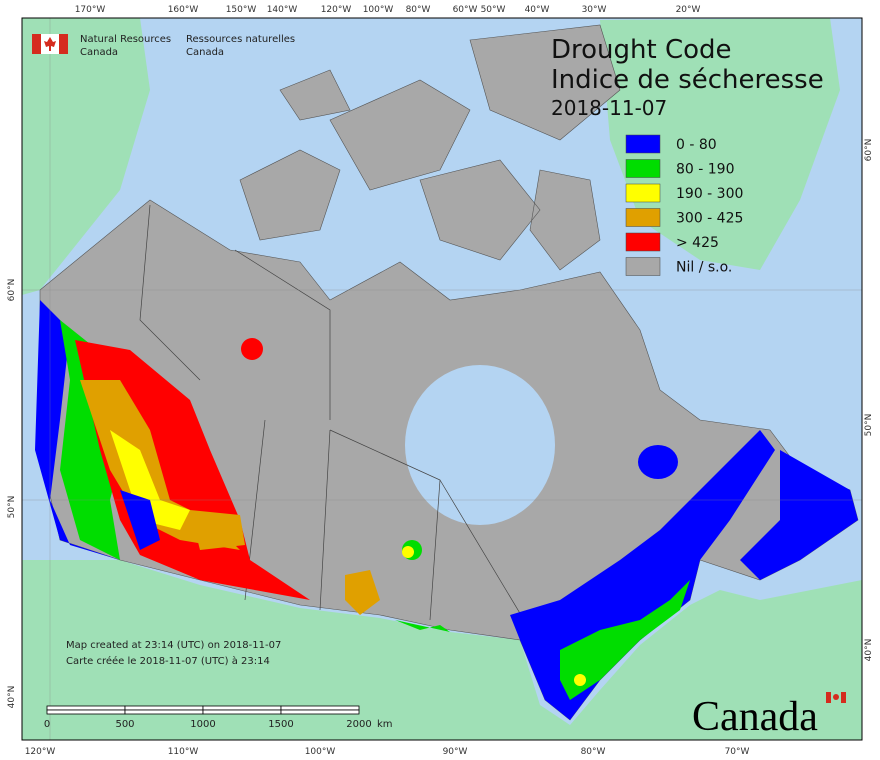 The width and height of the screenshot is (880, 760). I want to click on legend-label: > 425, so click(697, 243).